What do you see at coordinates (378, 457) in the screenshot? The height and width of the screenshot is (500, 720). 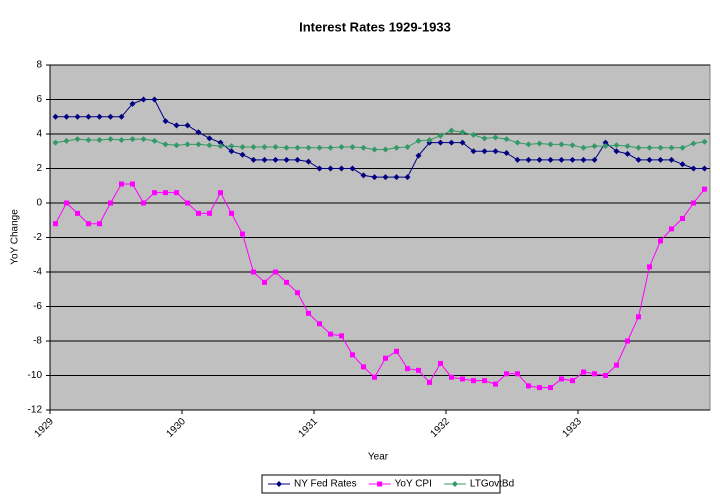 I see `x-axis-label: Year` at bounding box center [378, 457].